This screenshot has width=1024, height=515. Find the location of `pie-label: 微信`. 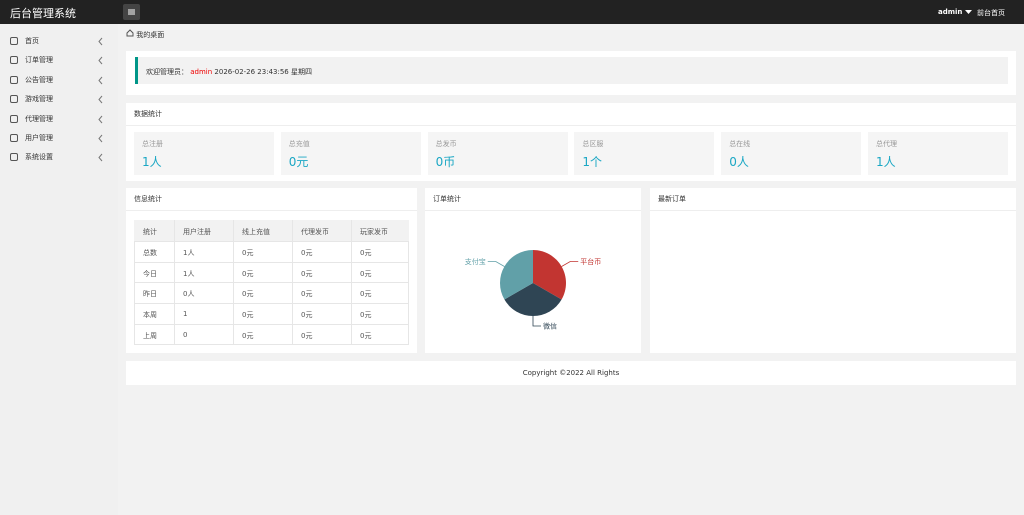

pie-label: 微信 is located at coordinates (550, 326).